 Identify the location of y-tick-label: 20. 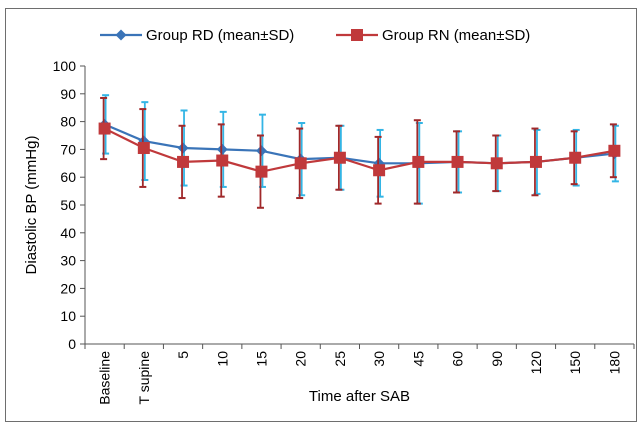
(68, 288).